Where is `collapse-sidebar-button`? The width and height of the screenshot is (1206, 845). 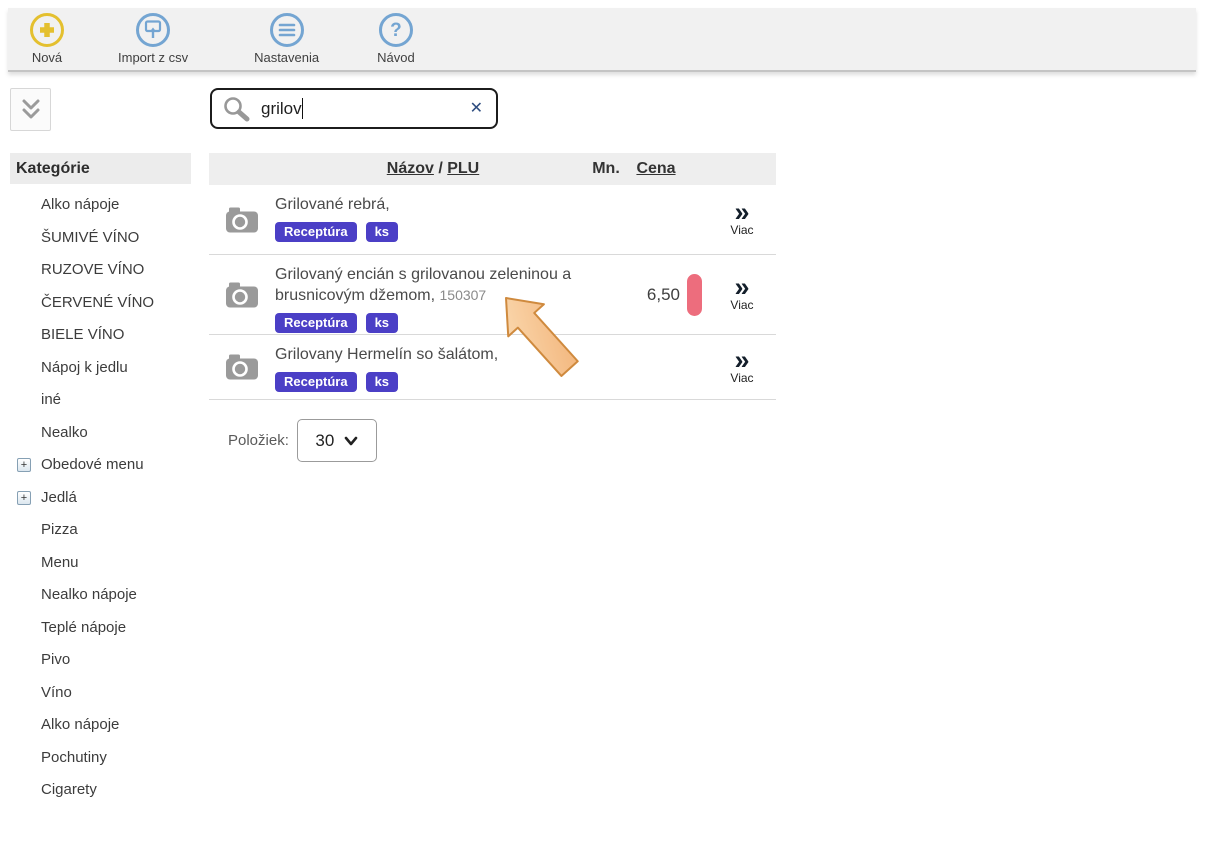
collapse-sidebar-button is located at coordinates (30, 109).